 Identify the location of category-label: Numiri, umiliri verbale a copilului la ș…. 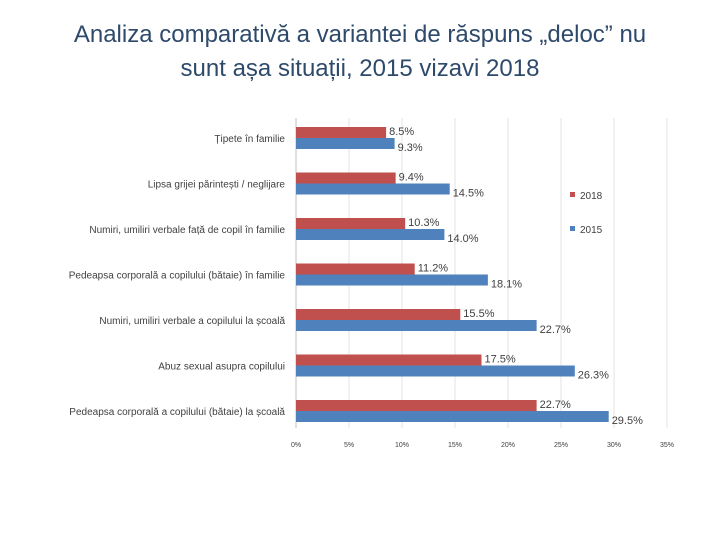
(192, 321).